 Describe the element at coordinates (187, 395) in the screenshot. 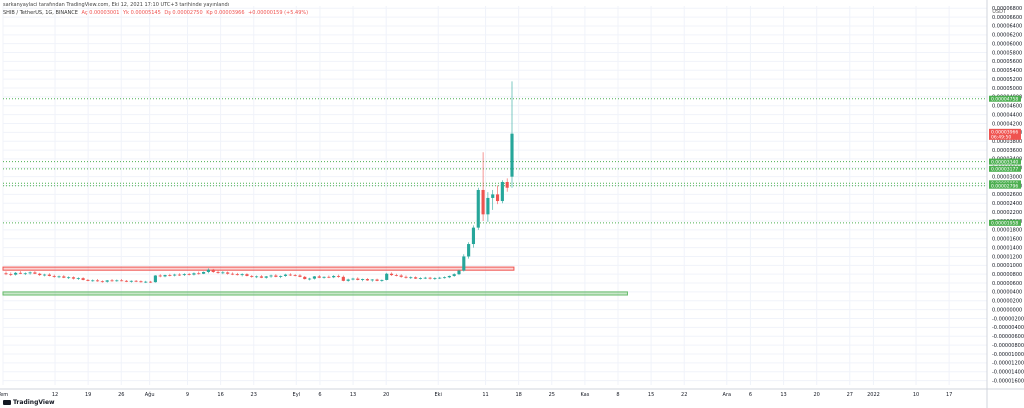

I see `x-tick-label: 9` at that location.